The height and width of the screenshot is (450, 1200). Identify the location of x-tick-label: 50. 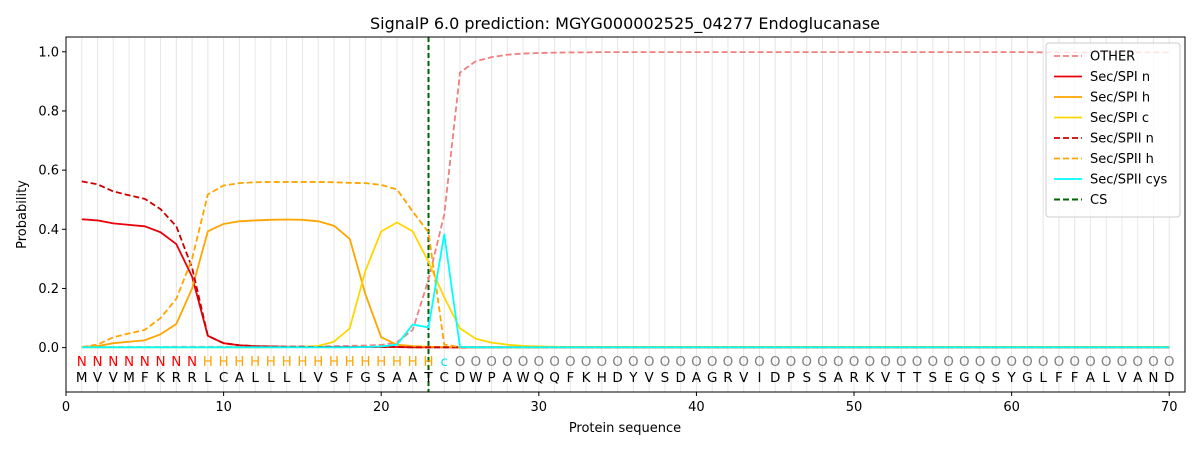
(854, 407).